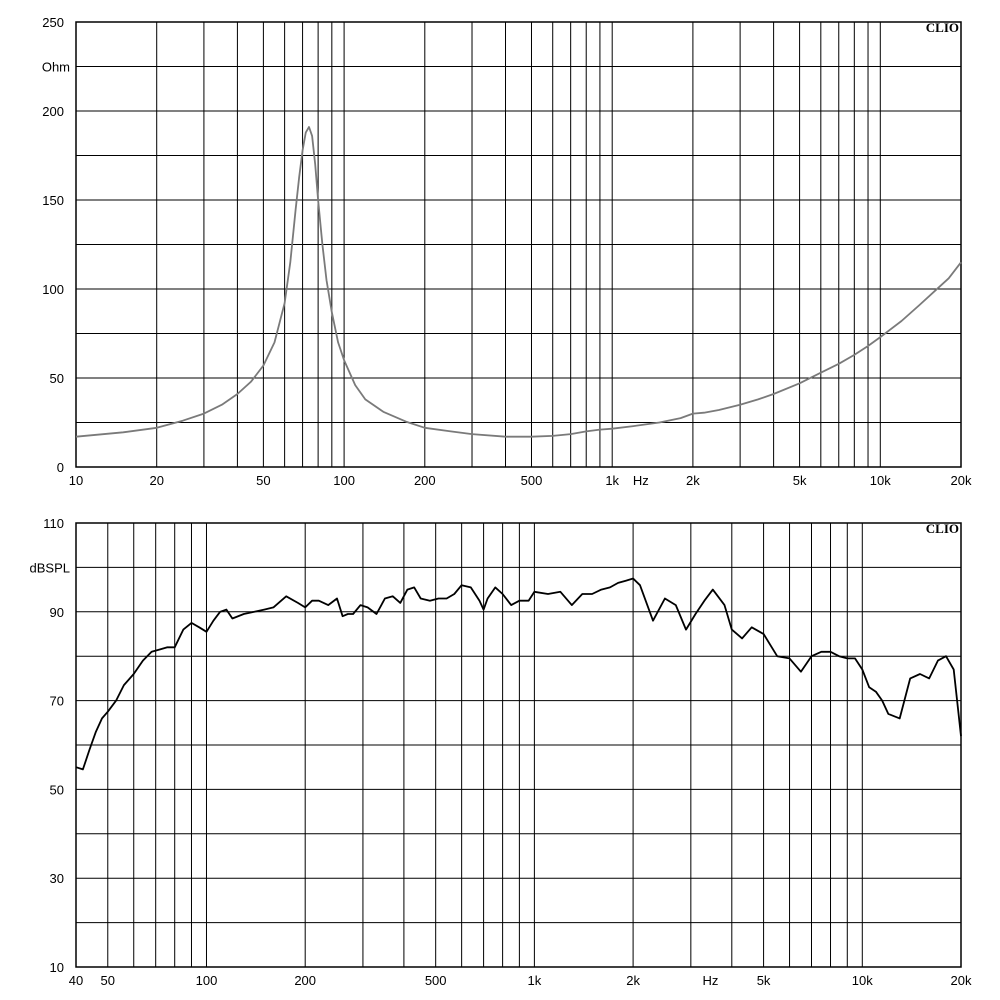 The width and height of the screenshot is (1000, 1000). I want to click on y-tick-label: 10, so click(57, 967).